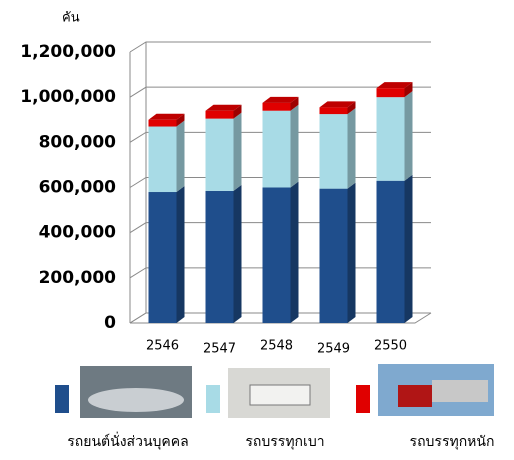 This screenshot has height=460, width=514. I want to click on y-tick-label: 800,000, so click(78, 142).